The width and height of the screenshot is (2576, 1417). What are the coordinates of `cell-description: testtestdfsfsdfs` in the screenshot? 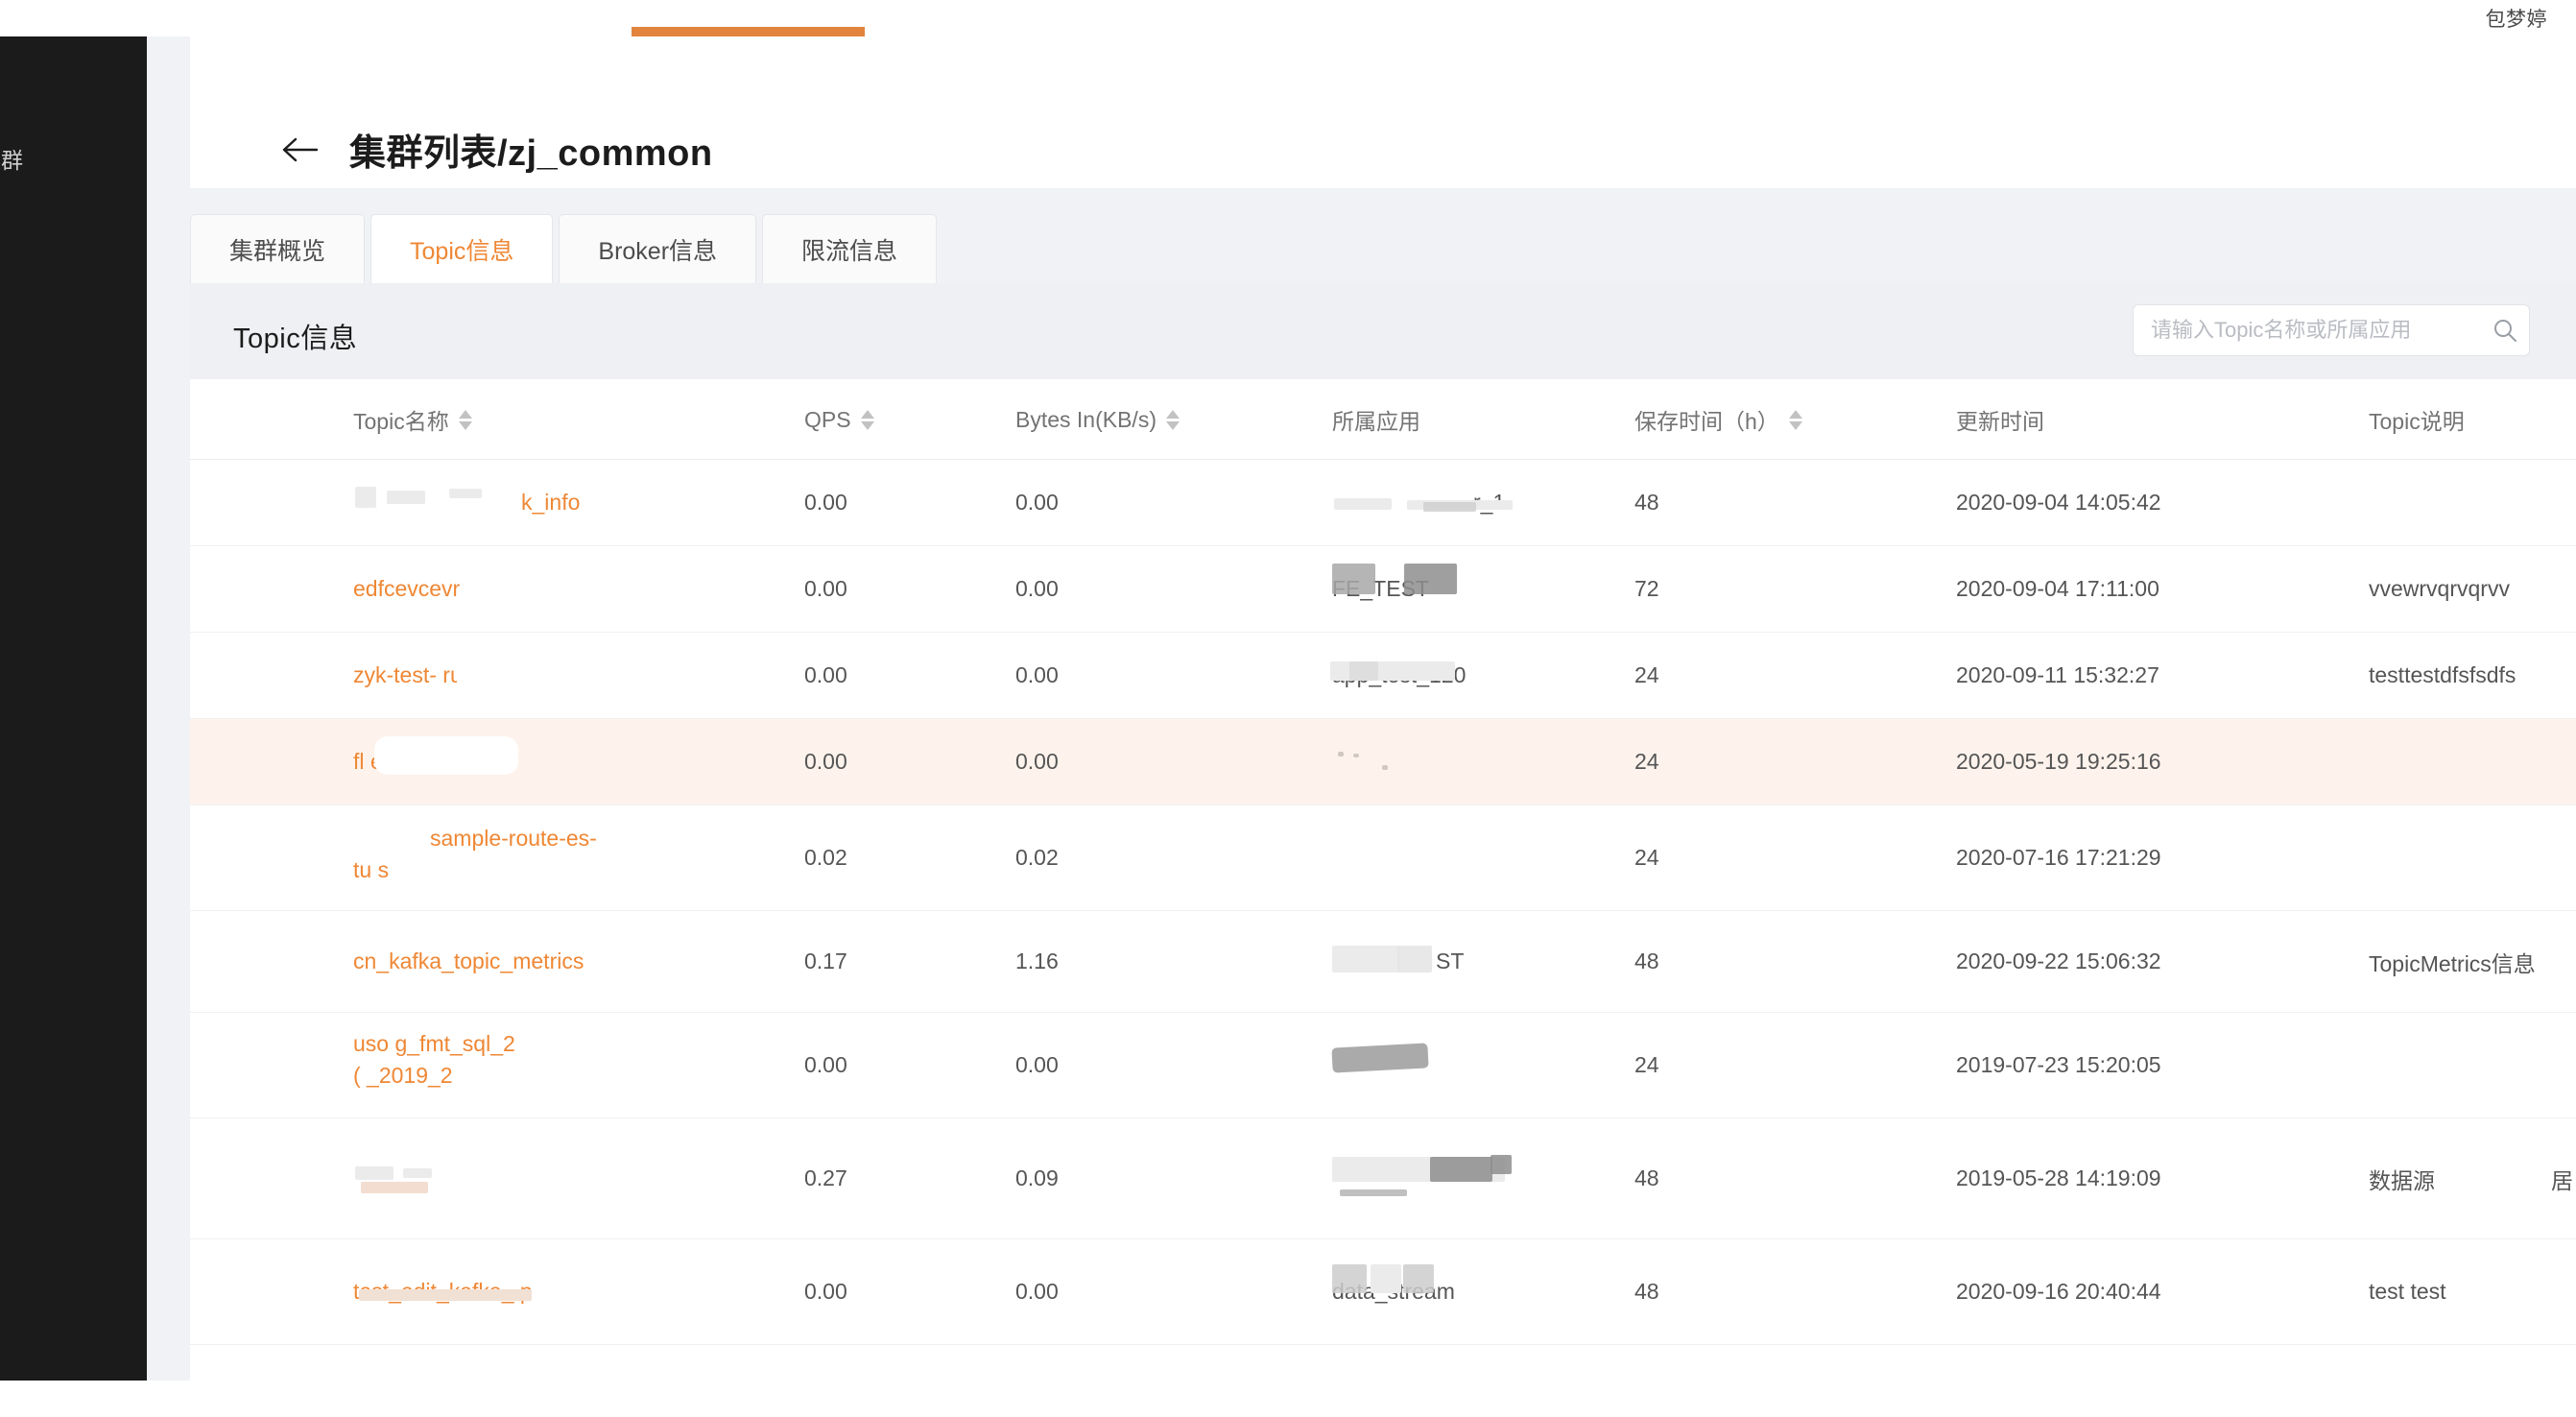 It's located at (2442, 674).